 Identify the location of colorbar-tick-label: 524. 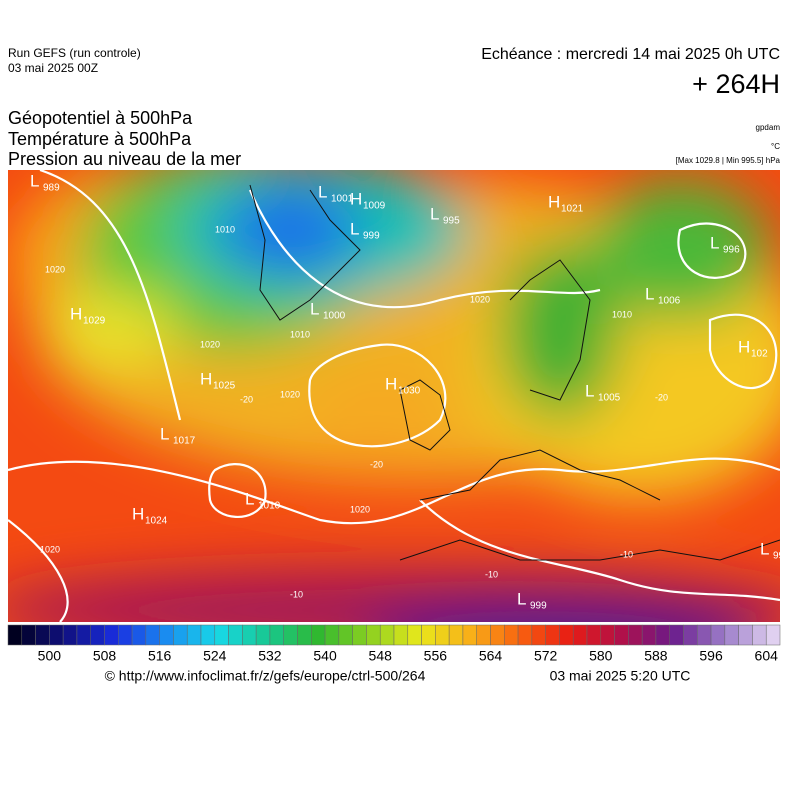
(215, 656).